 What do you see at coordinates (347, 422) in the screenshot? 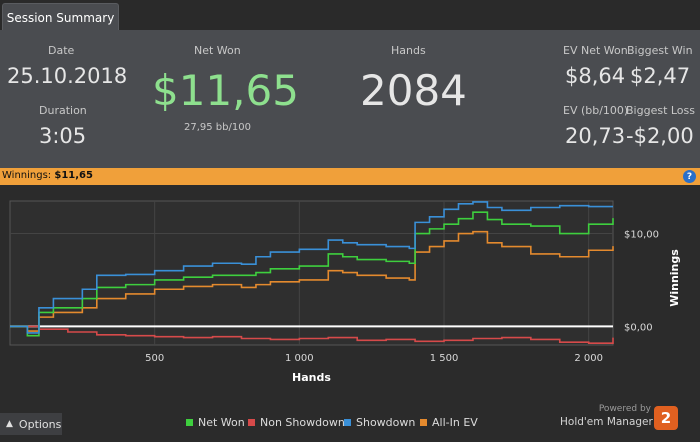
I see `legend-swatch-showdown` at bounding box center [347, 422].